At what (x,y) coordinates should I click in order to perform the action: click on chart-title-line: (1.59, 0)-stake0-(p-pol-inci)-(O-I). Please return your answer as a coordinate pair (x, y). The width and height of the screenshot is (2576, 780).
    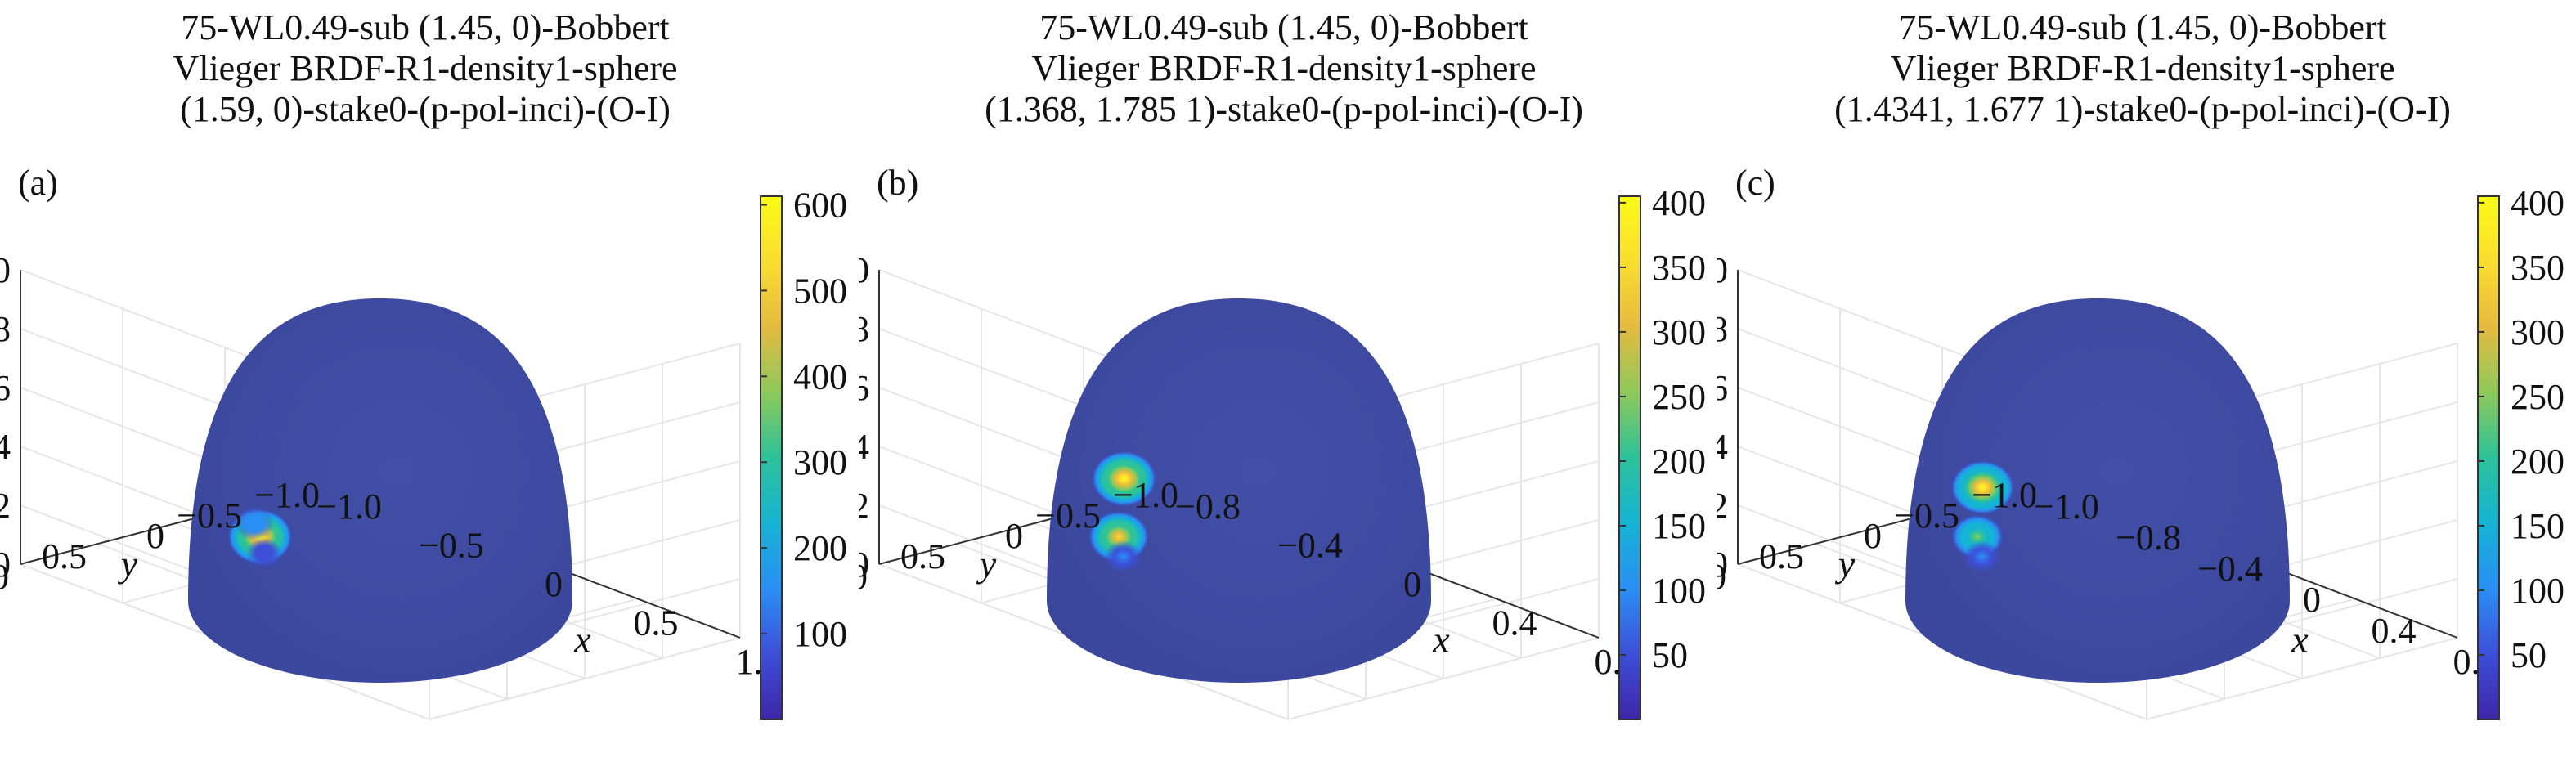
    Looking at the image, I should click on (425, 109).